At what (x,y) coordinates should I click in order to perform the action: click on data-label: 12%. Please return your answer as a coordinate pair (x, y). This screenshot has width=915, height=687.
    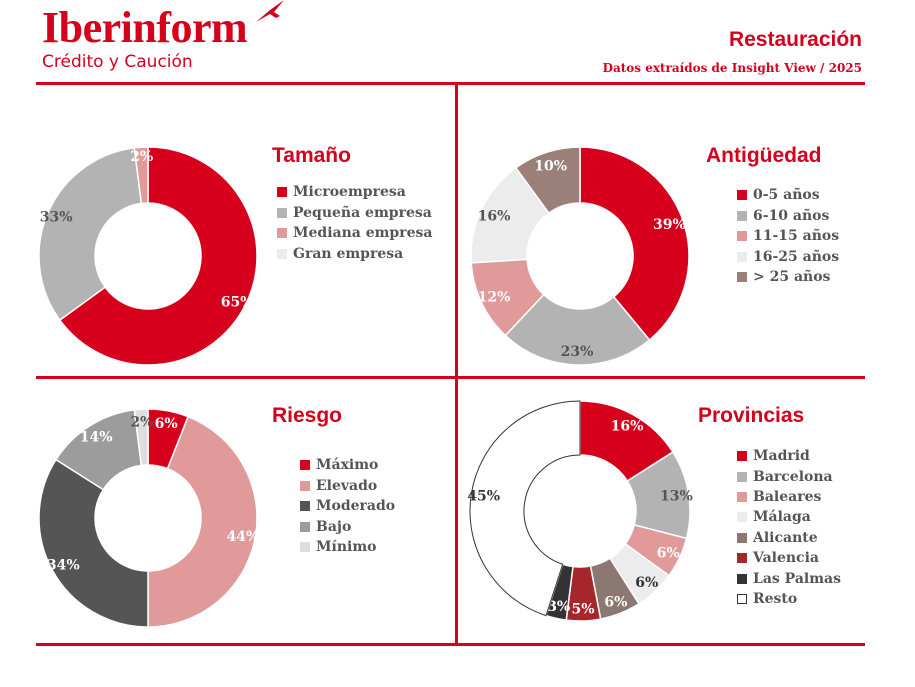
    Looking at the image, I should click on (494, 297).